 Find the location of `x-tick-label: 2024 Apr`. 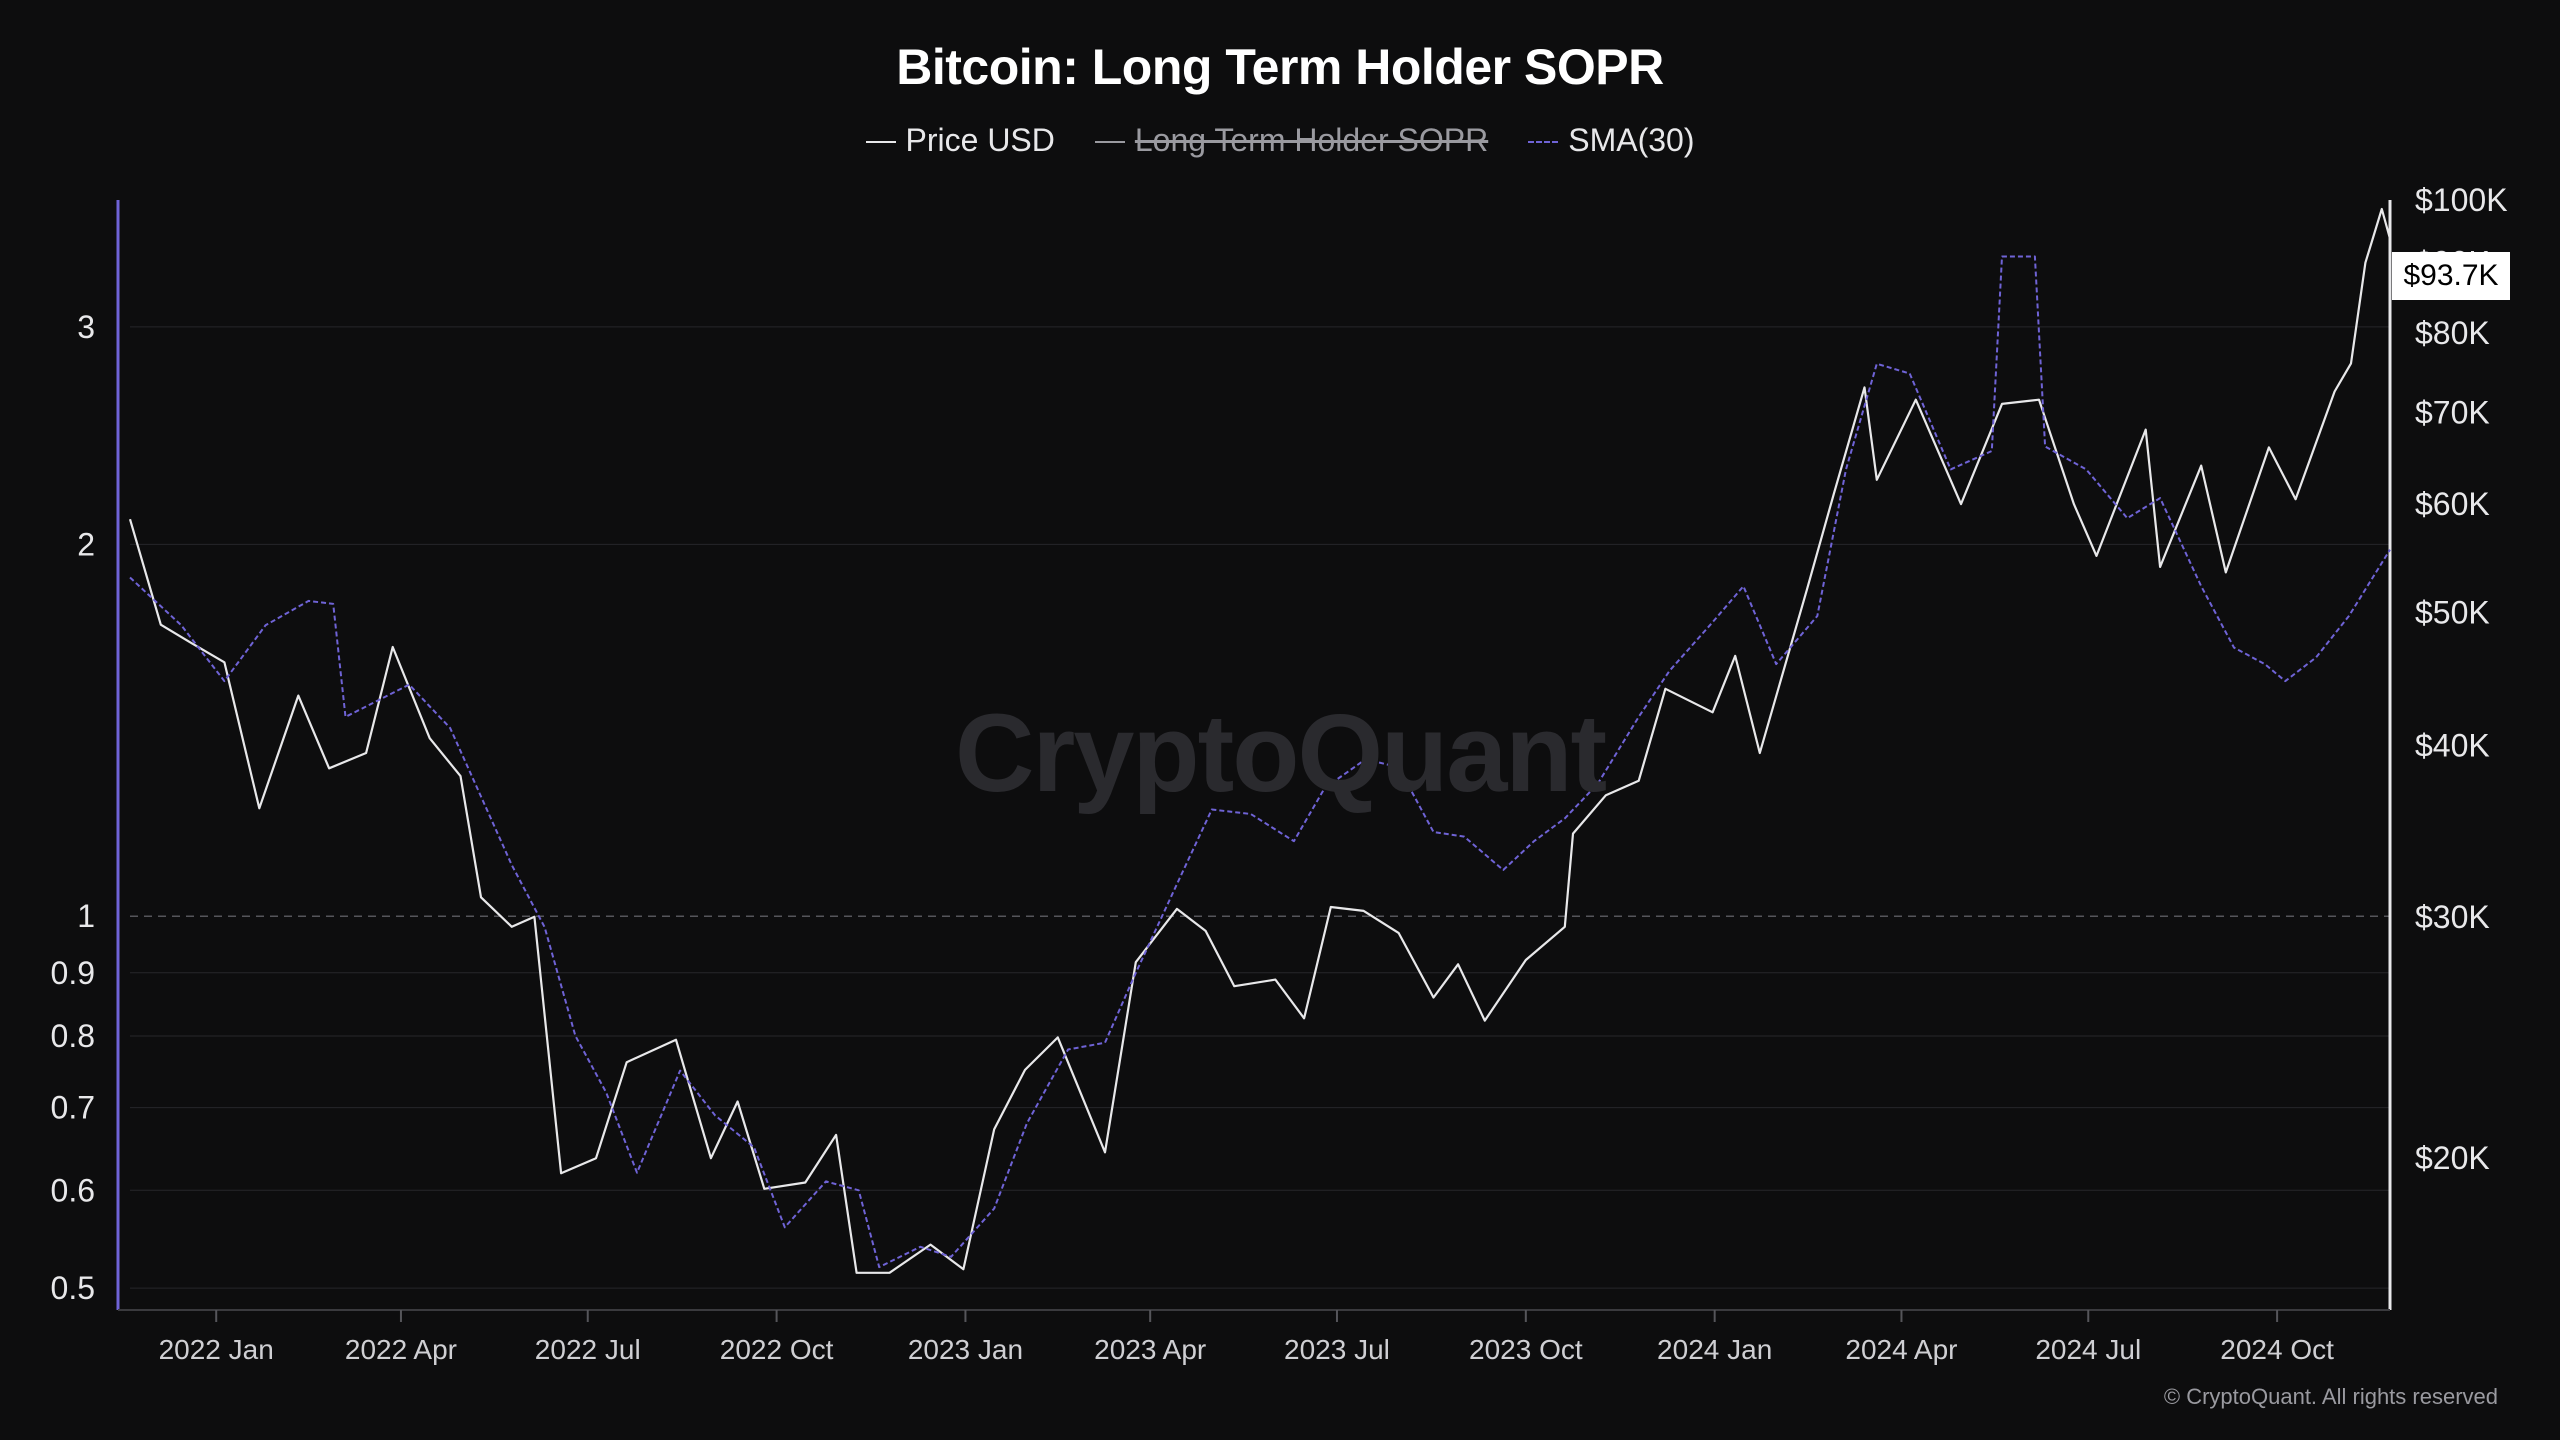

x-tick-label: 2024 Apr is located at coordinates (1901, 1349).